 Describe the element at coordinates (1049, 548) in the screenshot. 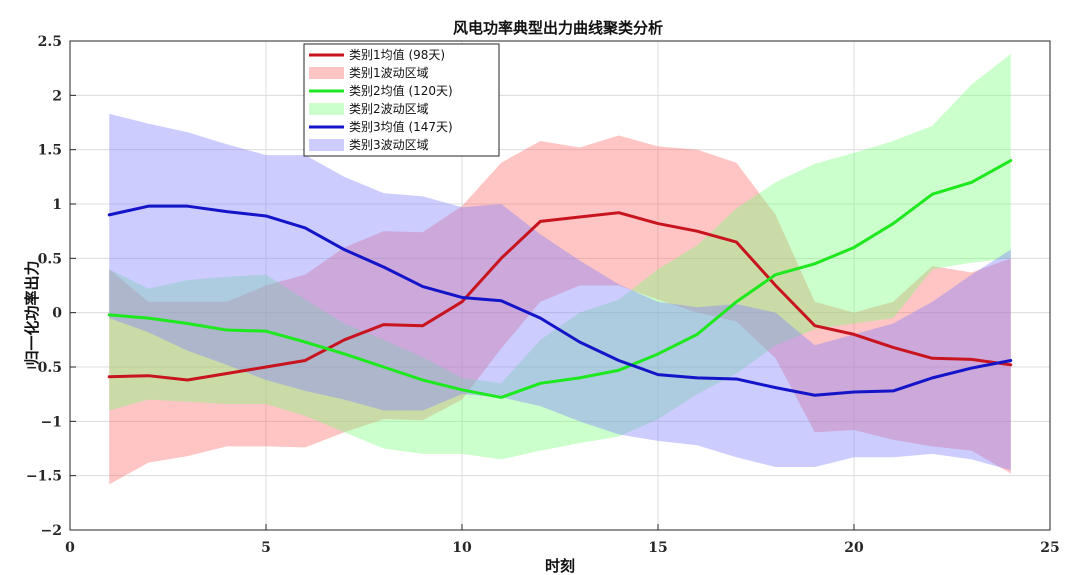

I see `x-tick-label: 25` at that location.